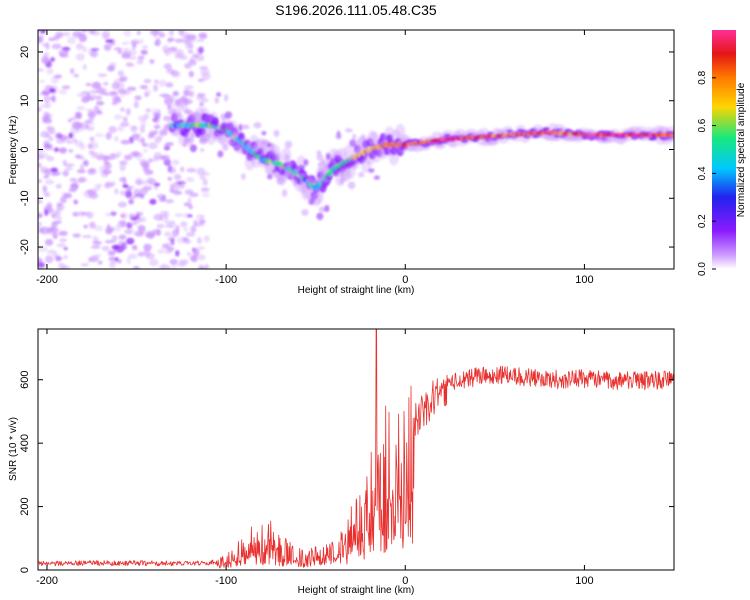  I want to click on x-tick-label: -200, so click(47, 280).